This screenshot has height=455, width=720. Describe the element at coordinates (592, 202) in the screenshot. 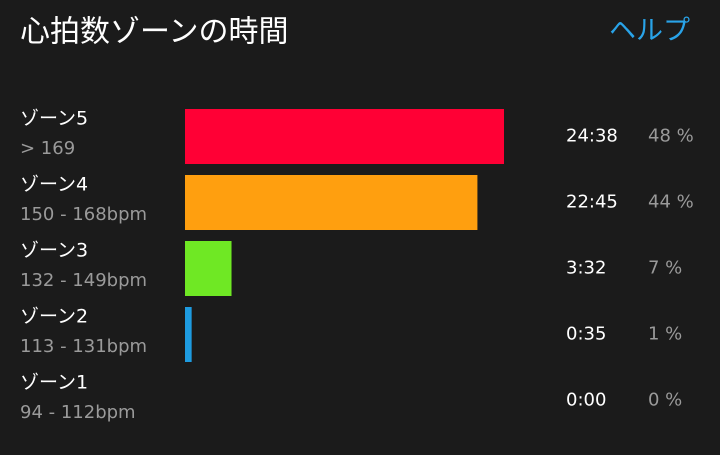

I see `zone-time: 22:45` at that location.